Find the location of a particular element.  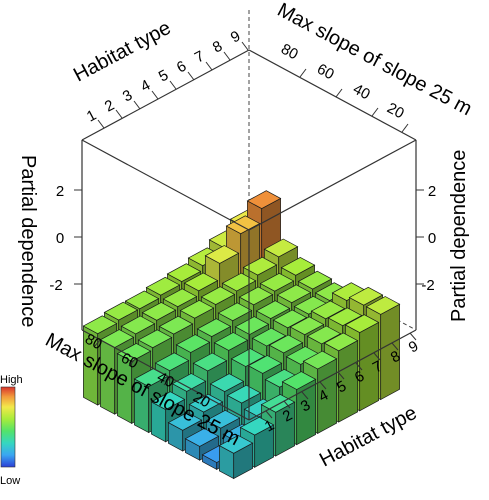

z-tick-left: -2 is located at coordinates (55, 285).